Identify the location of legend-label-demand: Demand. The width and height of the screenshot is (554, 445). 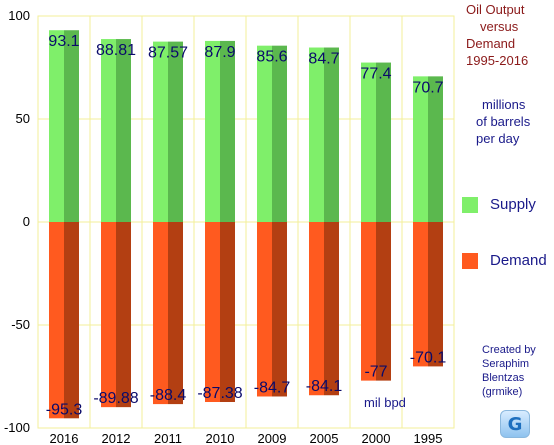
(518, 260).